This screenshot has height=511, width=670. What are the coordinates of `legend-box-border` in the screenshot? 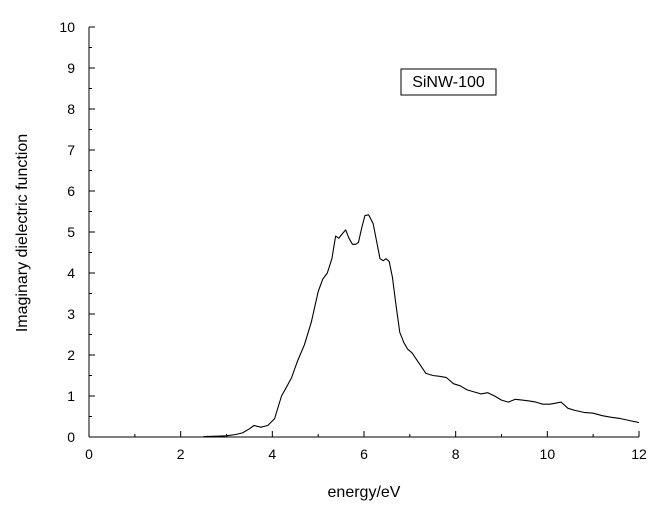 It's located at (448, 82).